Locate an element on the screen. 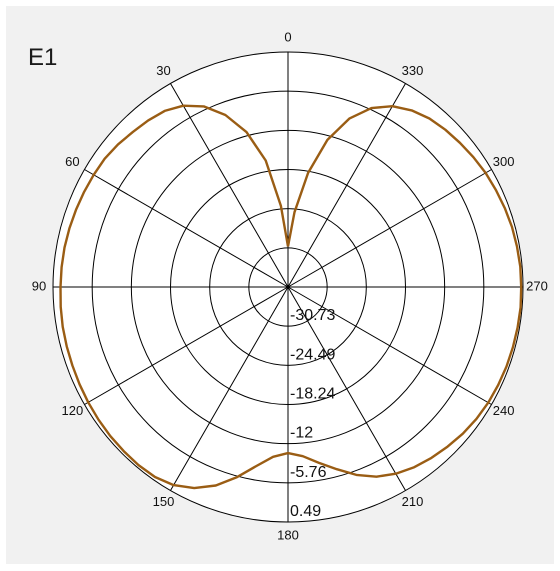 Image resolution: width=560 pixels, height=571 pixels. angle-tick-label: 150 is located at coordinates (164, 501).